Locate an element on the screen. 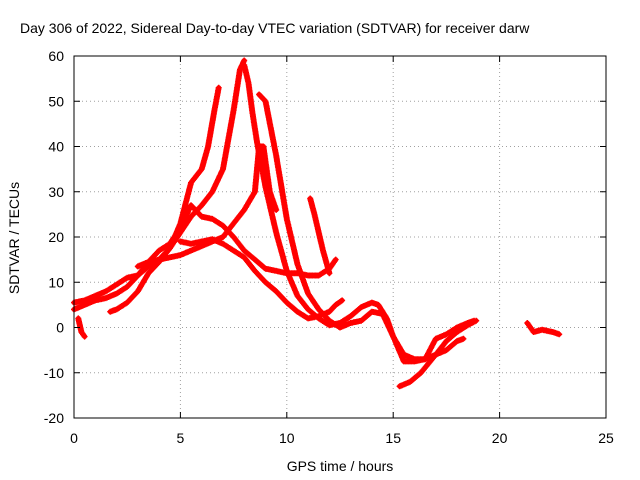 This screenshot has width=640, height=480. y-axis-title: SDTVAR / TECUs is located at coordinates (14, 238).